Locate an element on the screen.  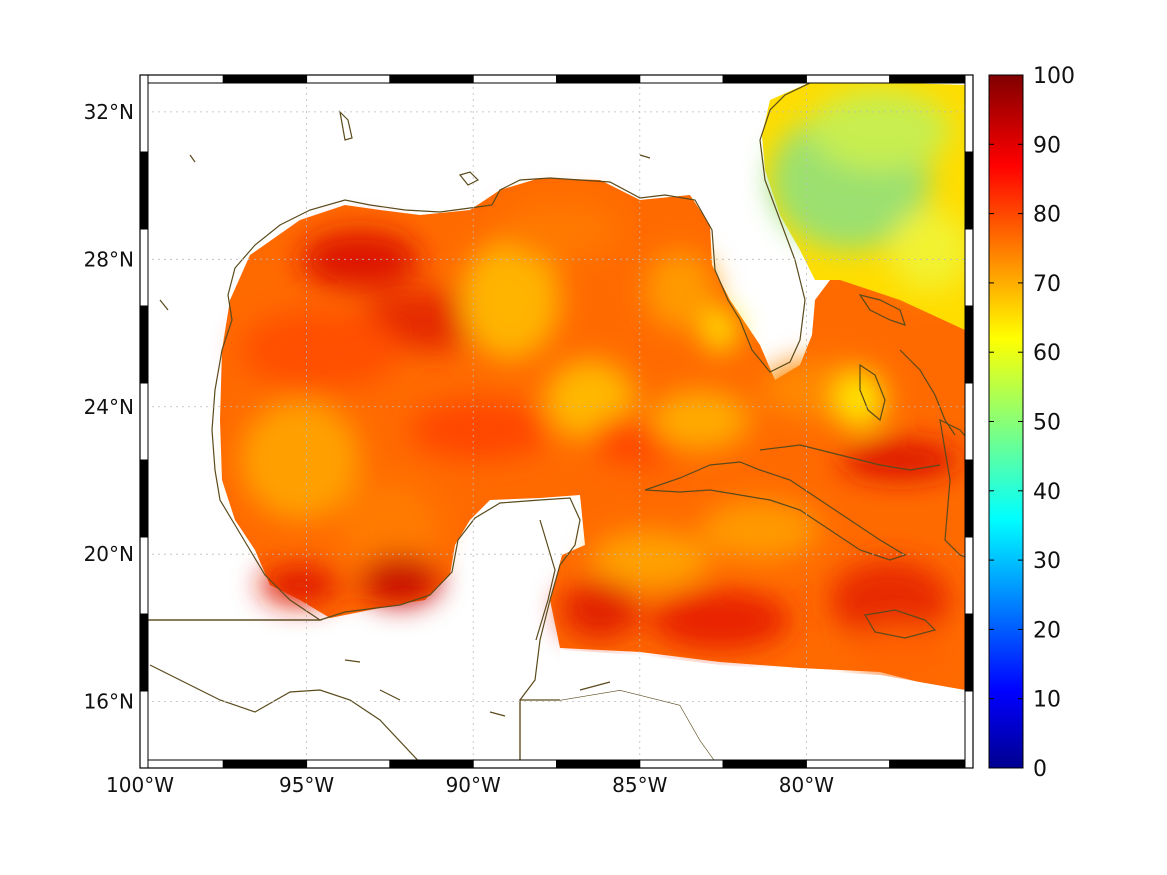
cuba-north-keys is located at coordinates (850, 457).